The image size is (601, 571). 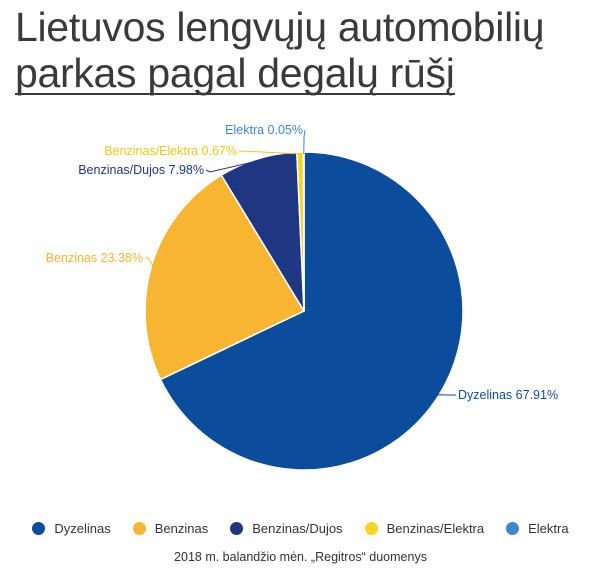 What do you see at coordinates (435, 528) in the screenshot?
I see `legend-label-benzinas-elektra: Benzinas/Elektra` at bounding box center [435, 528].